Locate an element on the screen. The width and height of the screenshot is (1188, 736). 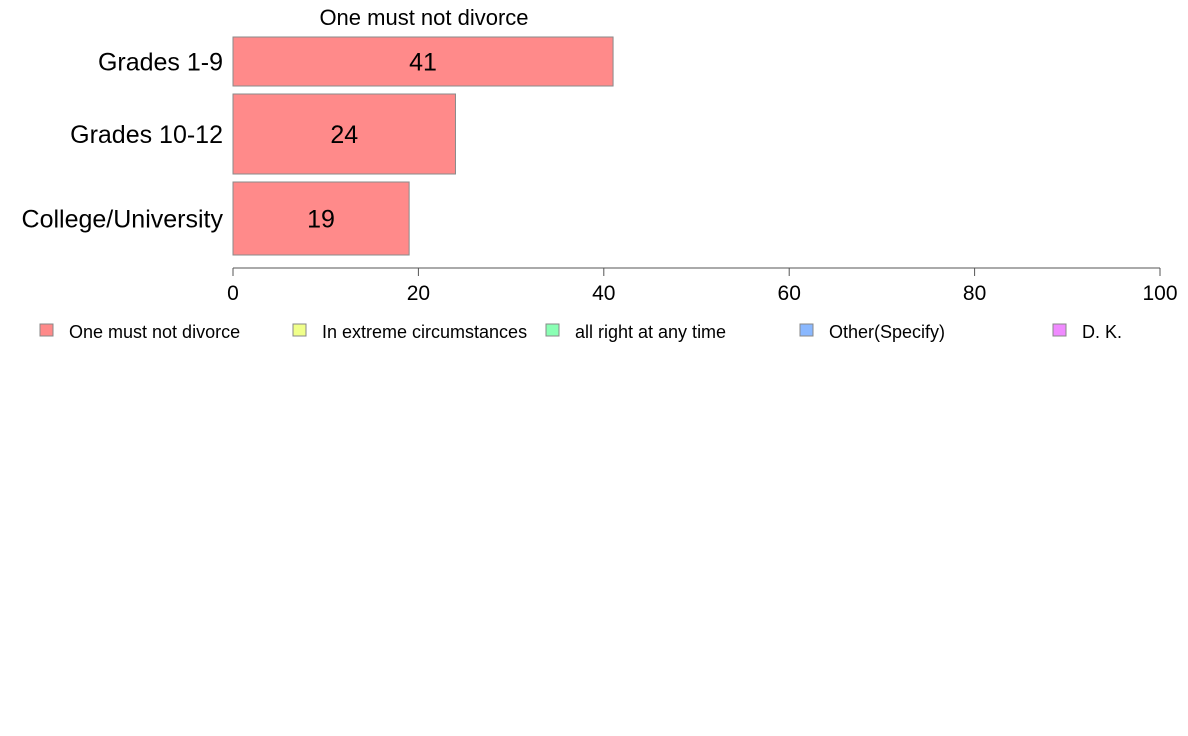
legend-label: D. K. is located at coordinates (1102, 332).